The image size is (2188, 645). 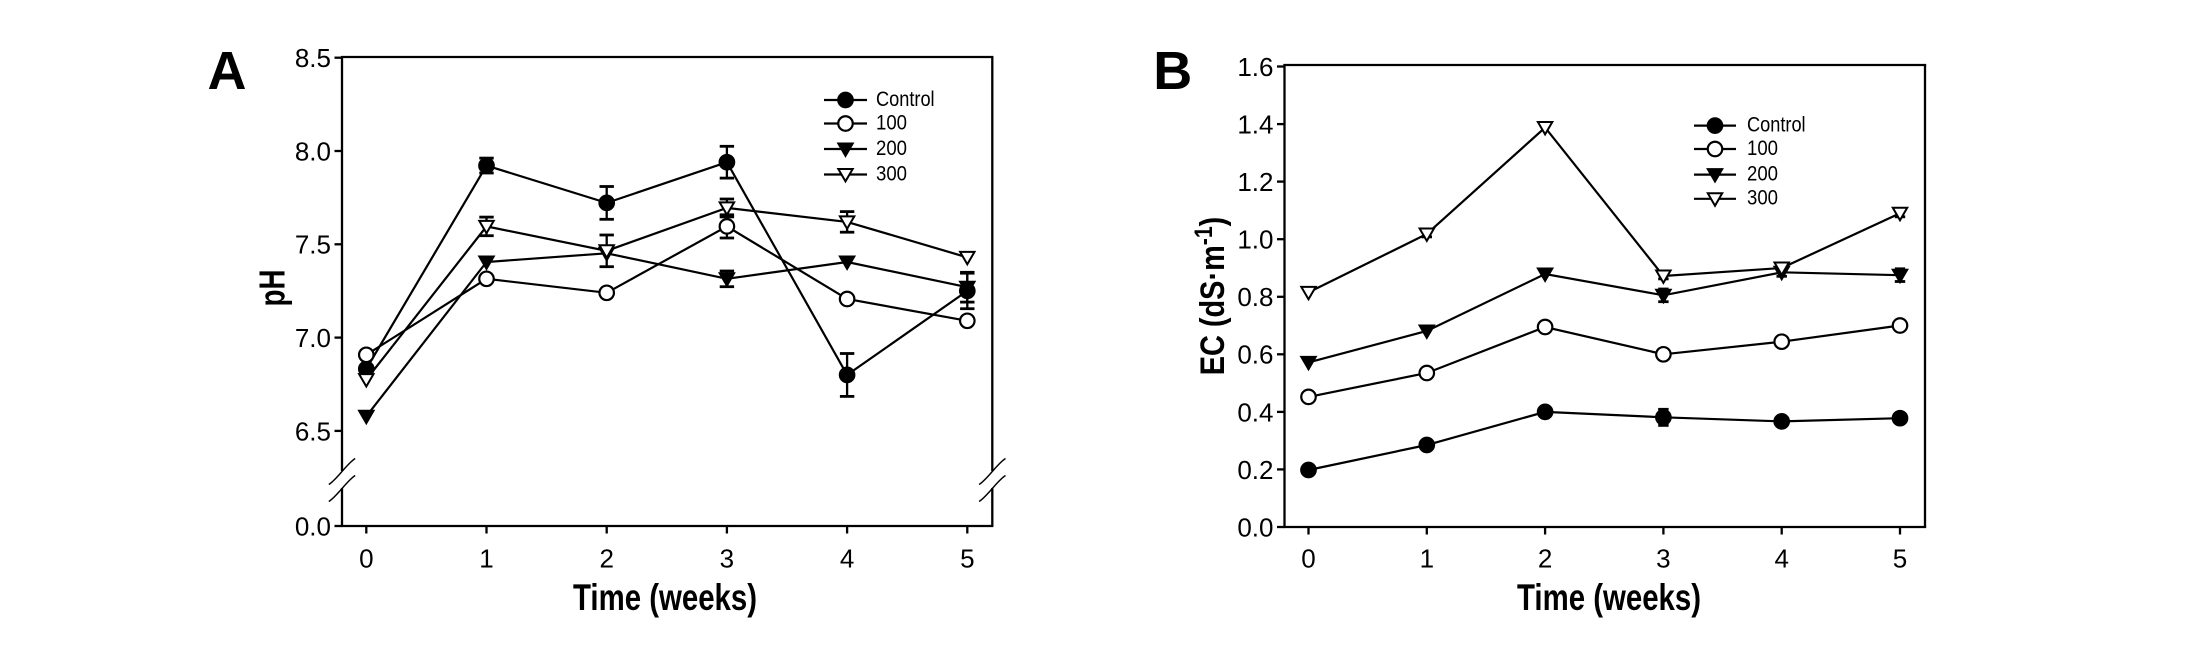 What do you see at coordinates (1255, 67) in the screenshot?
I see `svg-text: 1.6` at bounding box center [1255, 67].